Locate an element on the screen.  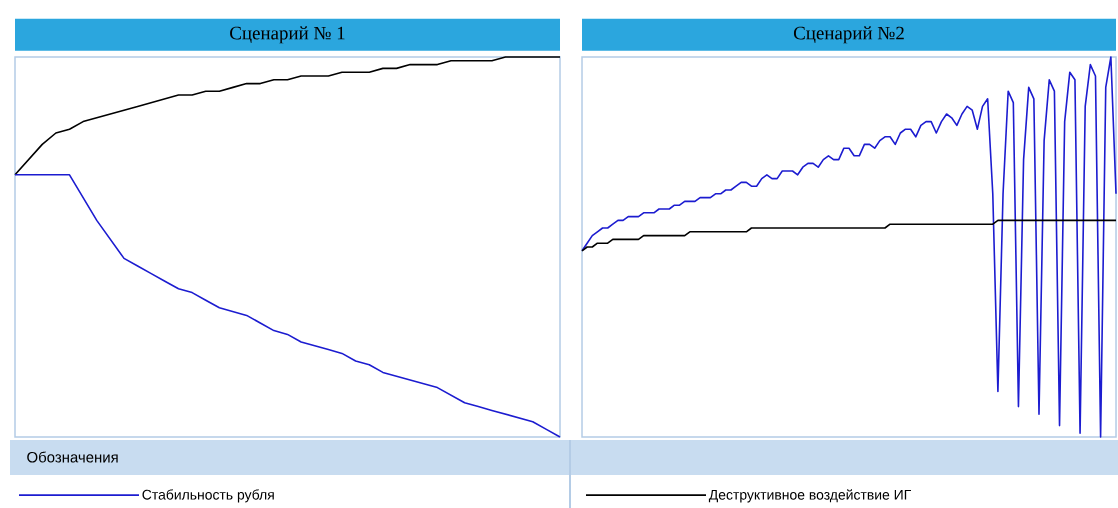
chart-title: Сценарий №2 is located at coordinates (848, 35).